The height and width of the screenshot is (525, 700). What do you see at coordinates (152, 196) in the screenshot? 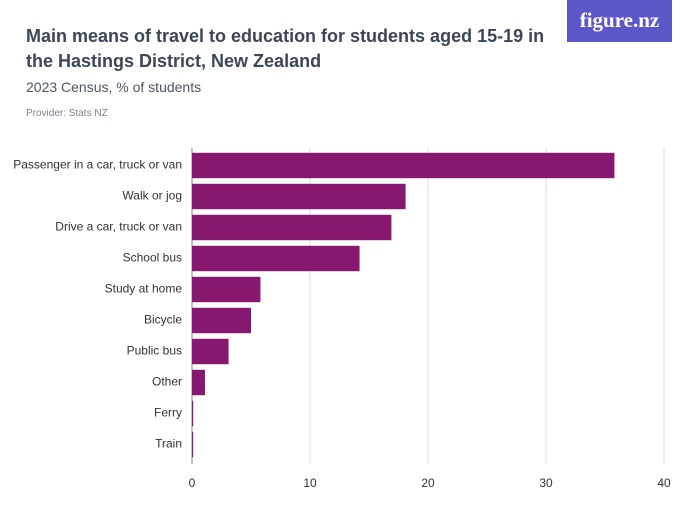
I see `y-tick-label: Walk or jog` at bounding box center [152, 196].